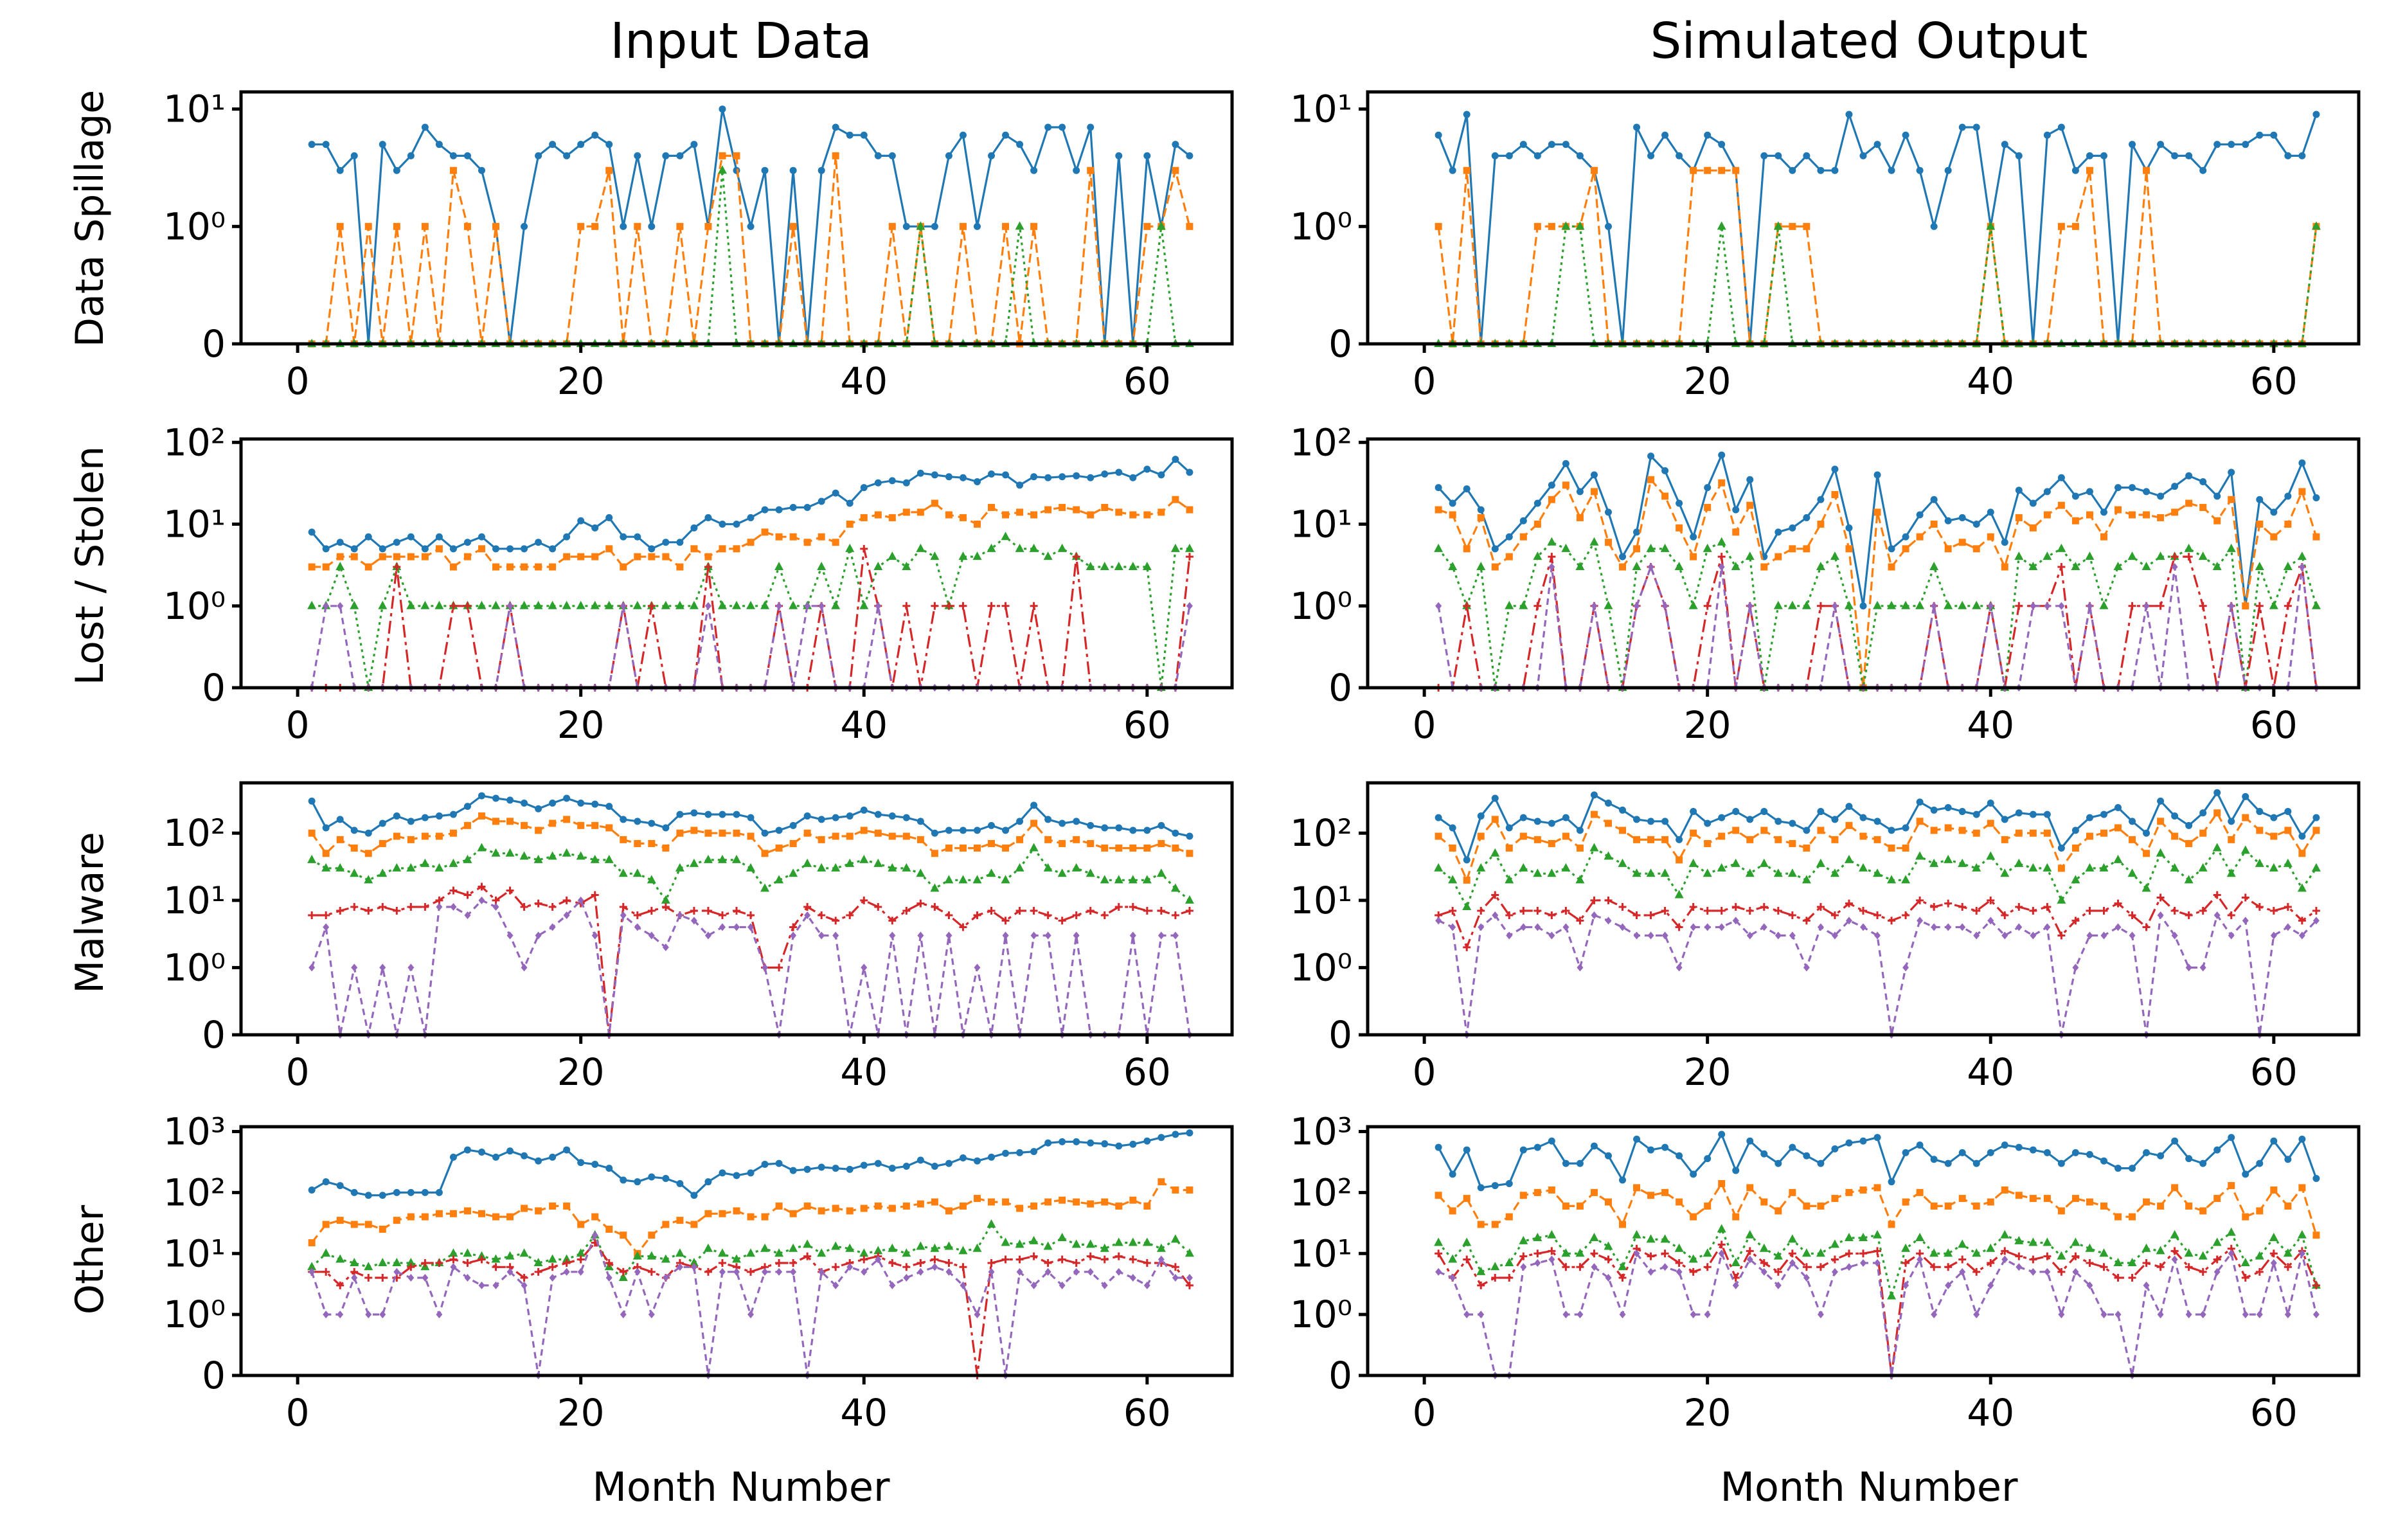 Image resolution: width=2387 pixels, height=1540 pixels. I want to click on x-tick-label: 60, so click(2274, 381).